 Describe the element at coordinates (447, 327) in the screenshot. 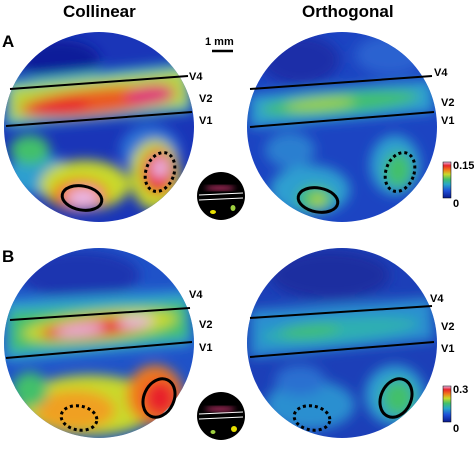

I see `area-label-v2-b2: V2` at that location.